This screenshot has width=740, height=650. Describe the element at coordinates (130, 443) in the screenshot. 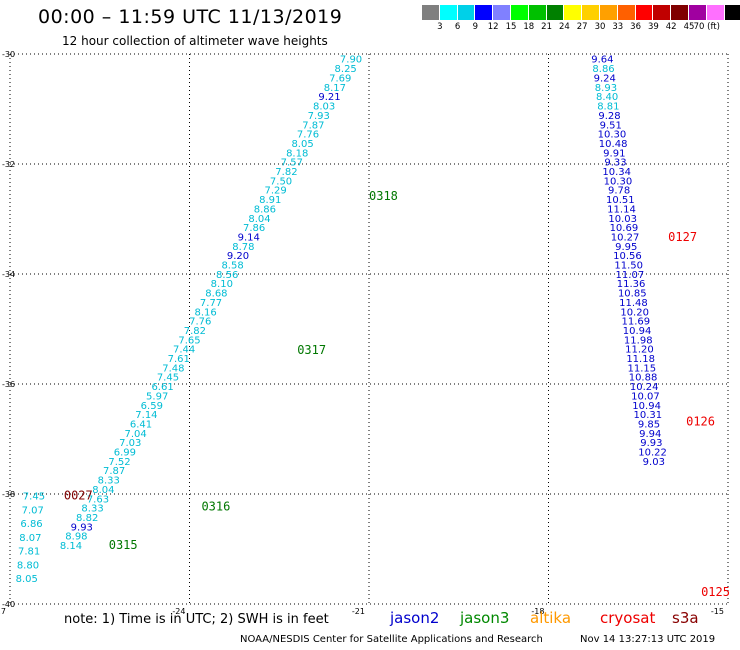

I see `wave-height-label: 7.03` at that location.